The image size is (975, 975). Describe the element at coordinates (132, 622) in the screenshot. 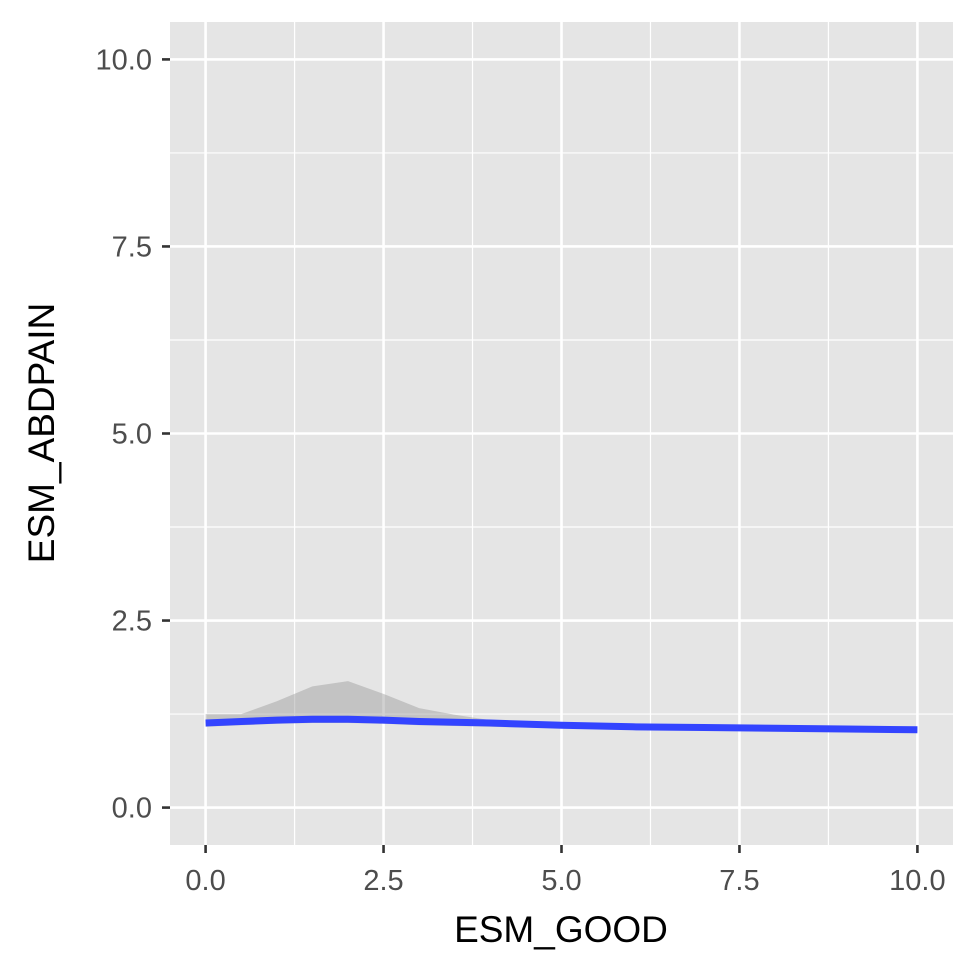

I see `y-tick-label: 2.5` at that location.